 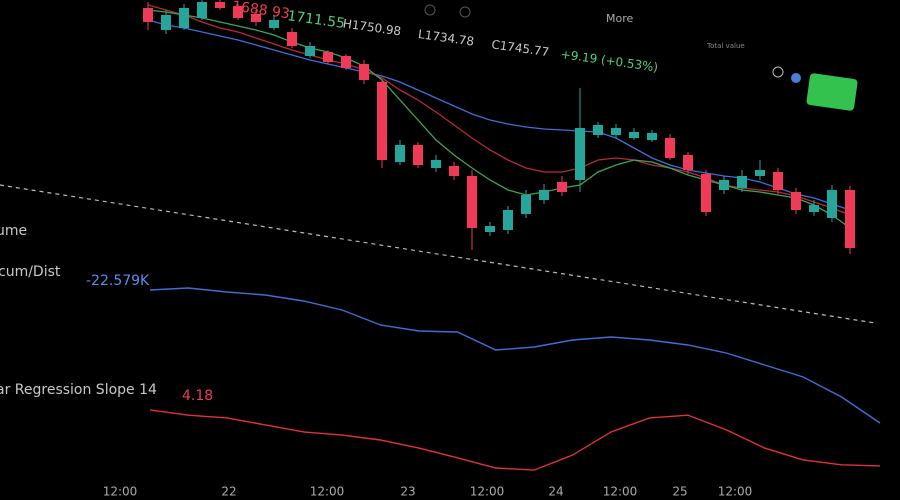 What do you see at coordinates (316, 20) in the screenshot?
I see `last-price: 1711.55` at bounding box center [316, 20].